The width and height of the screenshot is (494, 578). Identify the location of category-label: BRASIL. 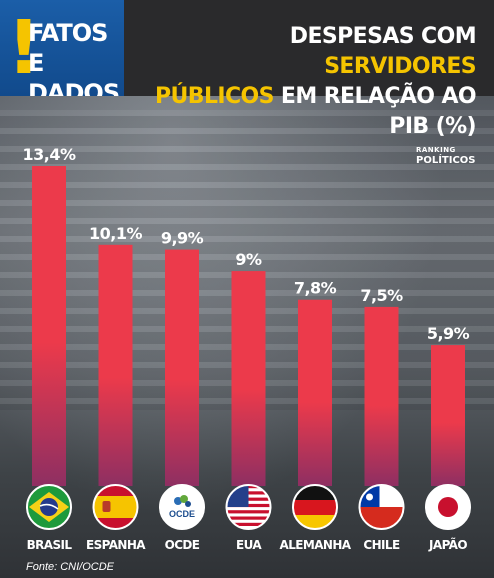
(50, 545).